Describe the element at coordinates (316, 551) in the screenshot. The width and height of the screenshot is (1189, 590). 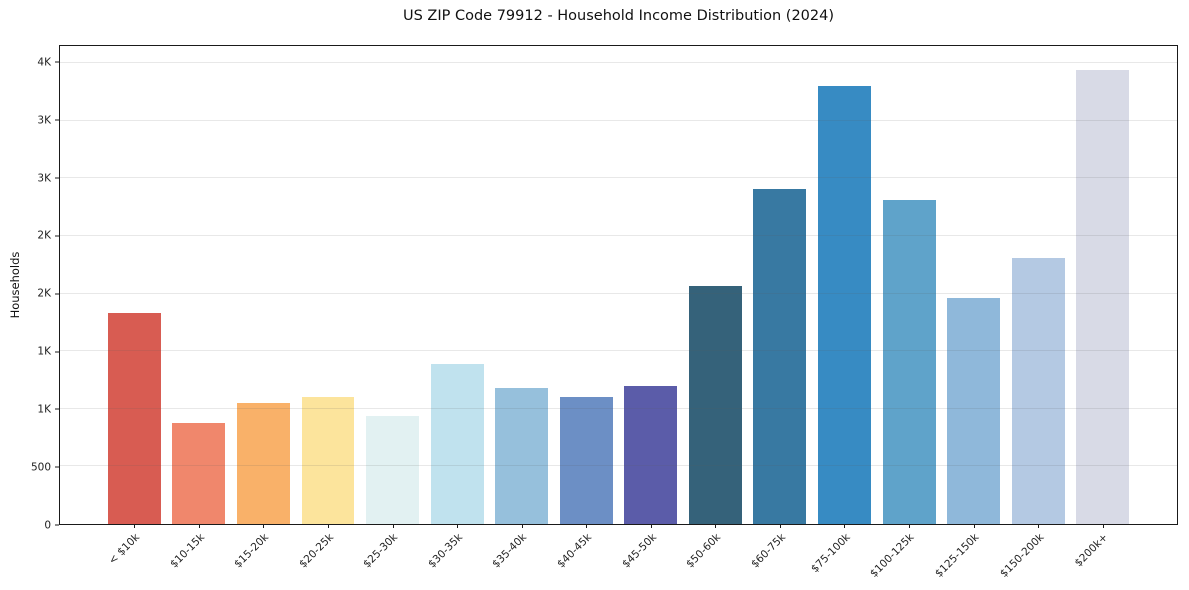
I see `x-tick-label: $20-25k` at that location.